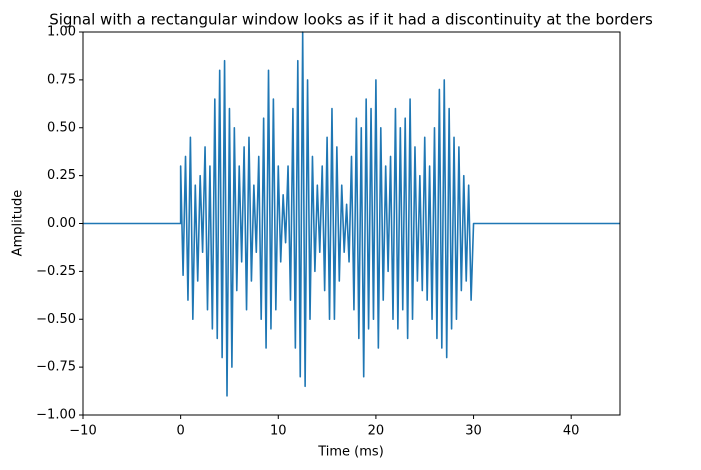 Image resolution: width=701 pixels, height=470 pixels. I want to click on x-axis-label: Time (ms), so click(350, 452).